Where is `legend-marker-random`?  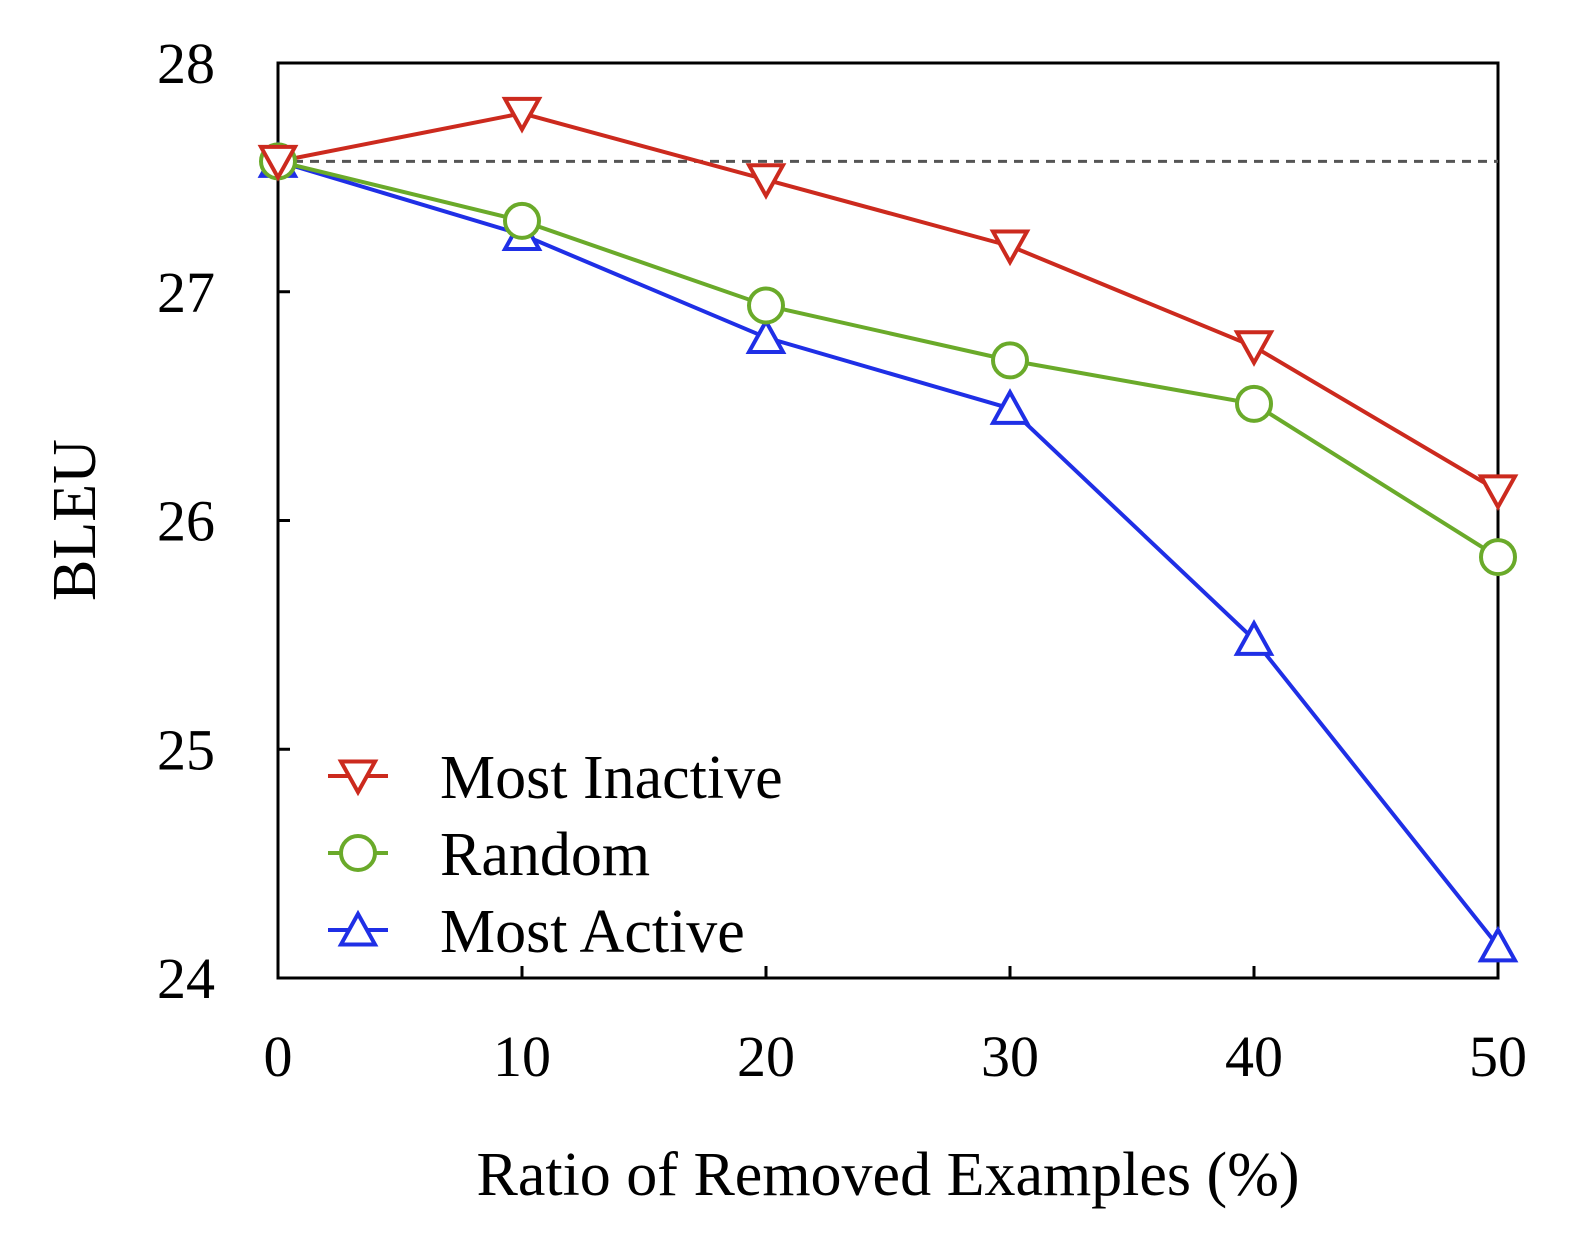 legend-marker-random is located at coordinates (358, 853).